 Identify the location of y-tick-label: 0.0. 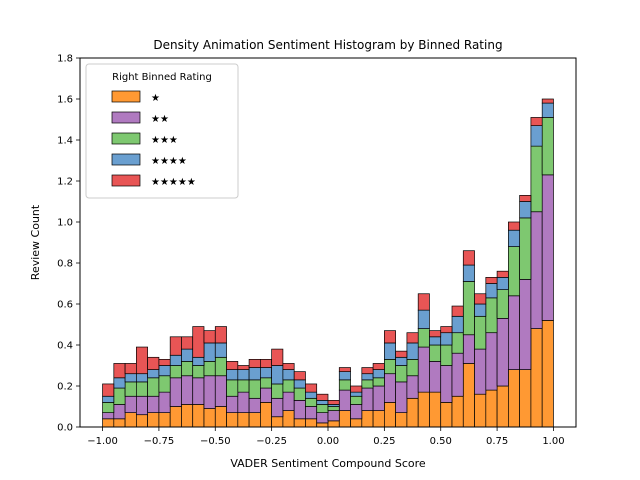
(65, 428).